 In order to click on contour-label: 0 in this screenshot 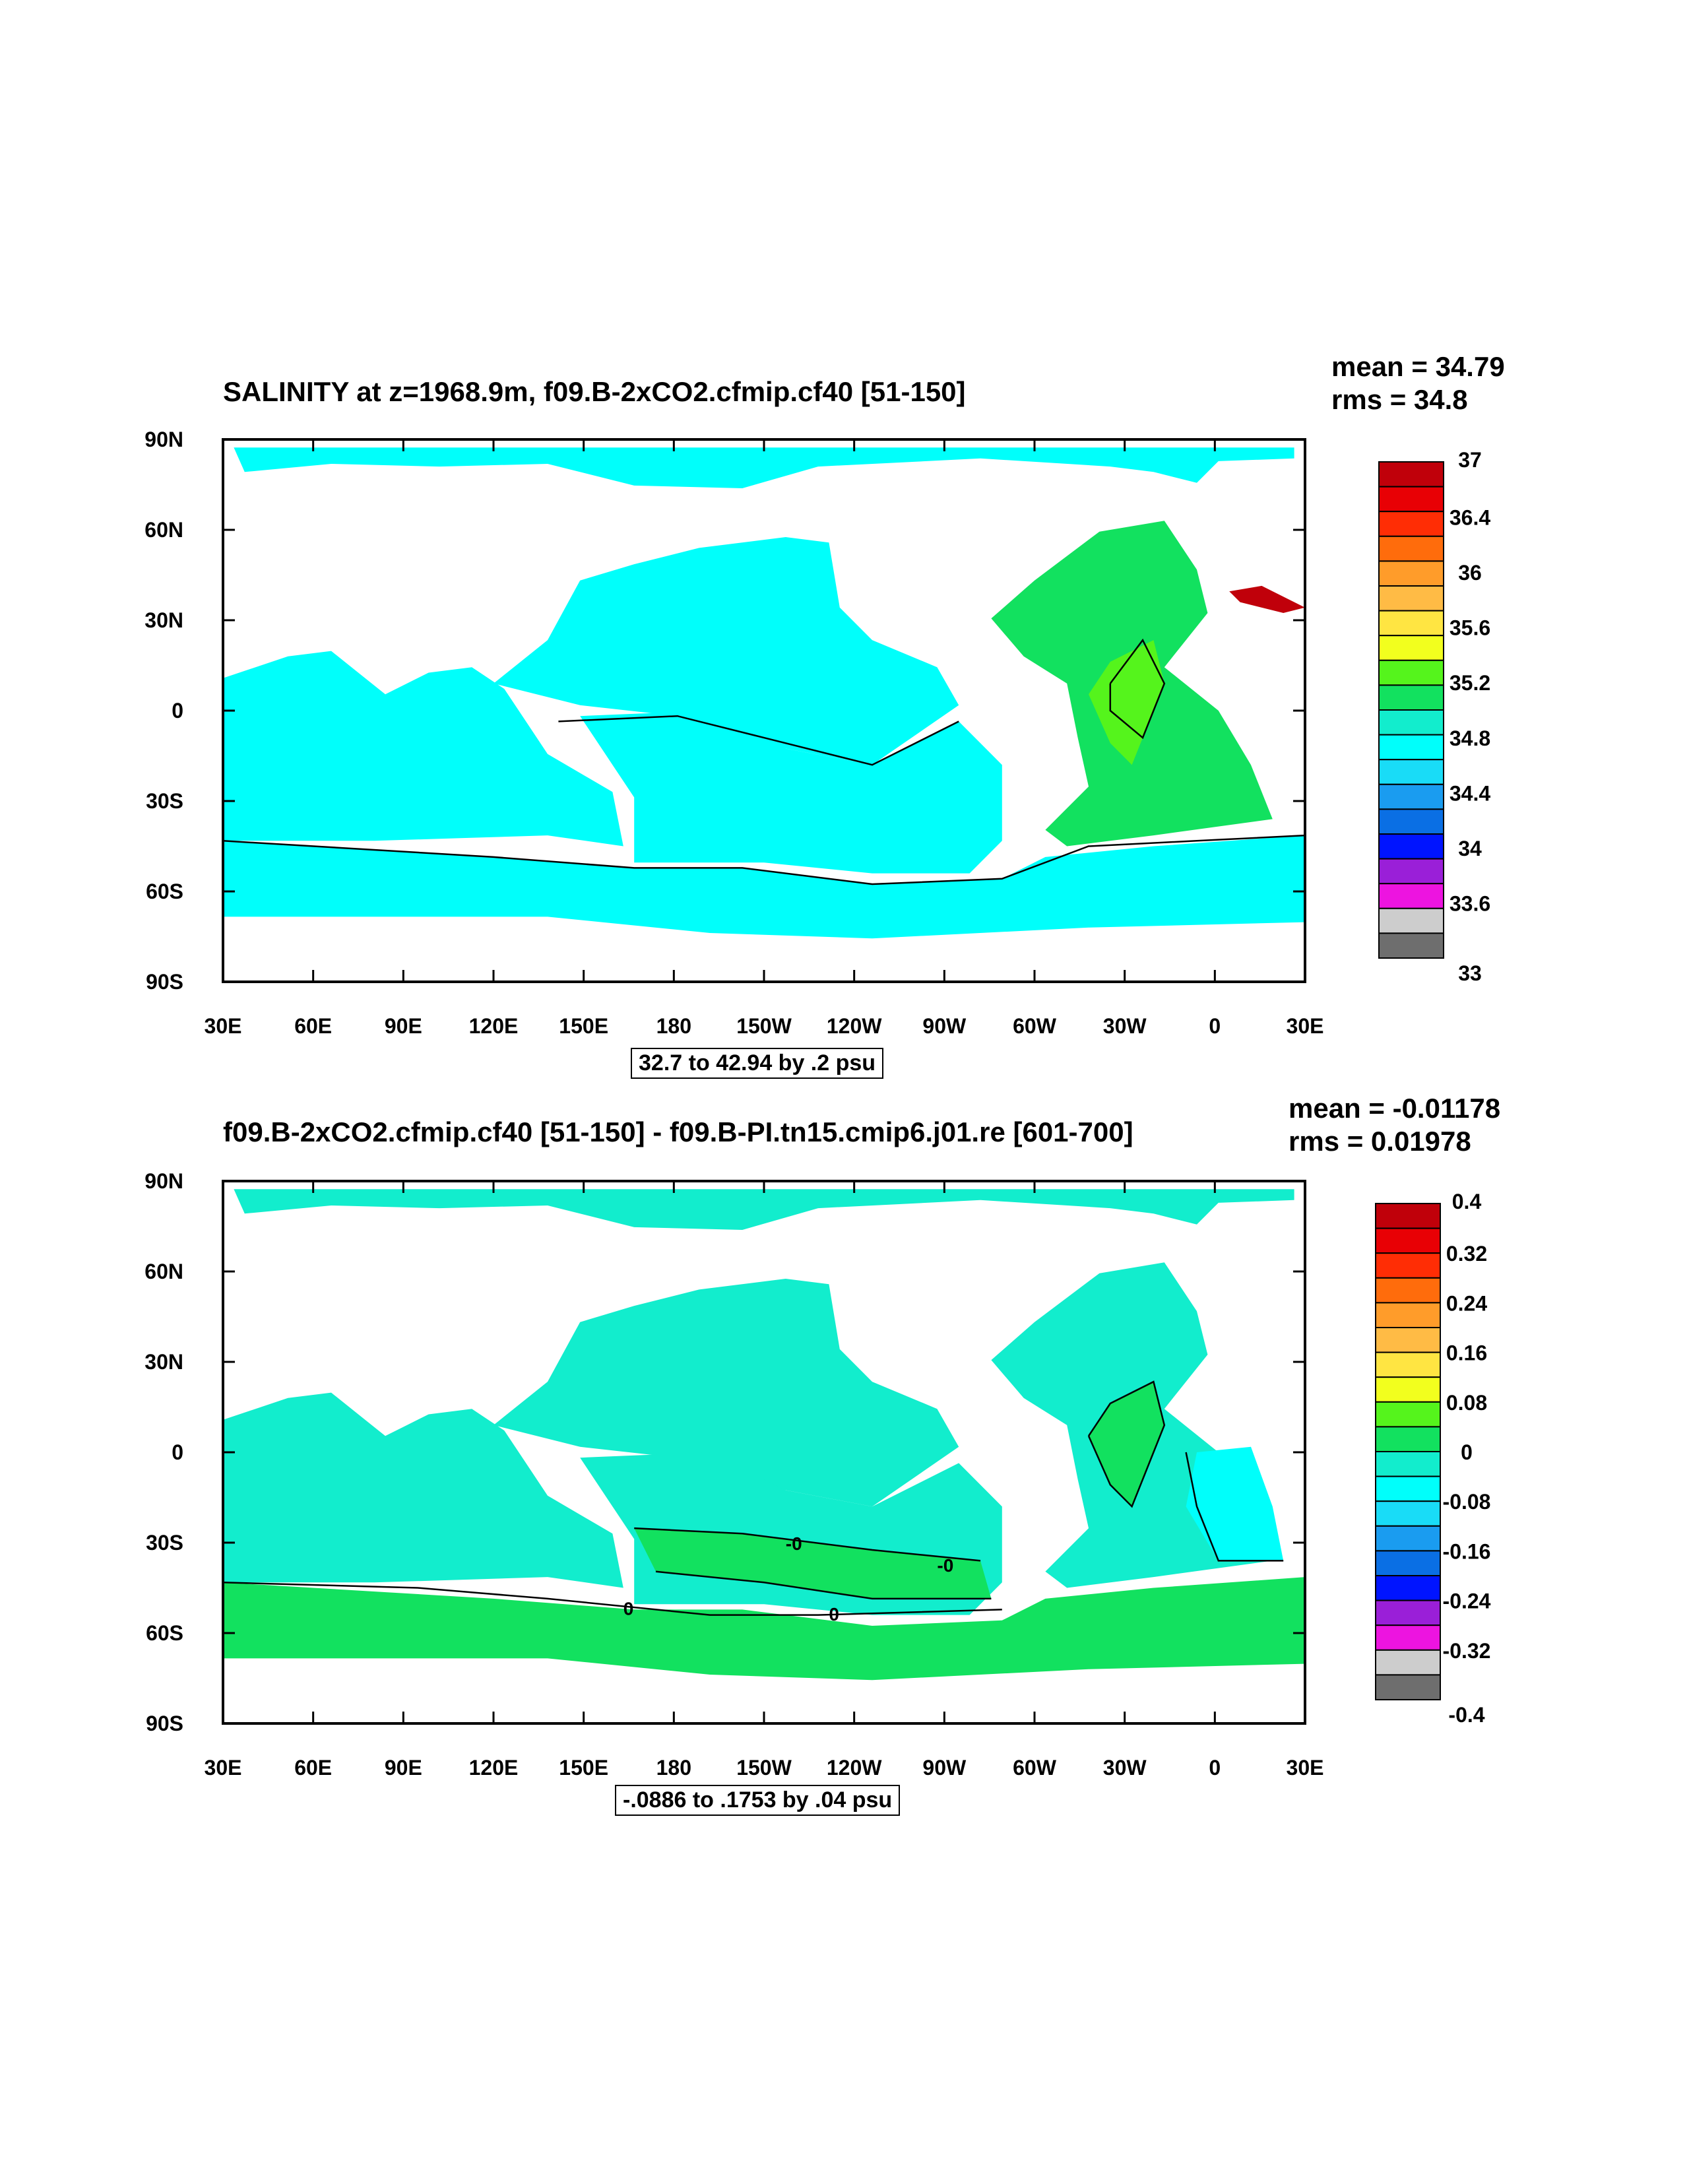, I will do `click(834, 1614)`.